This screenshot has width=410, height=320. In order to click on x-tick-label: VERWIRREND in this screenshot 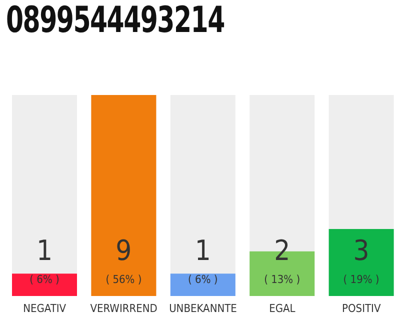, I will do `click(124, 308)`.